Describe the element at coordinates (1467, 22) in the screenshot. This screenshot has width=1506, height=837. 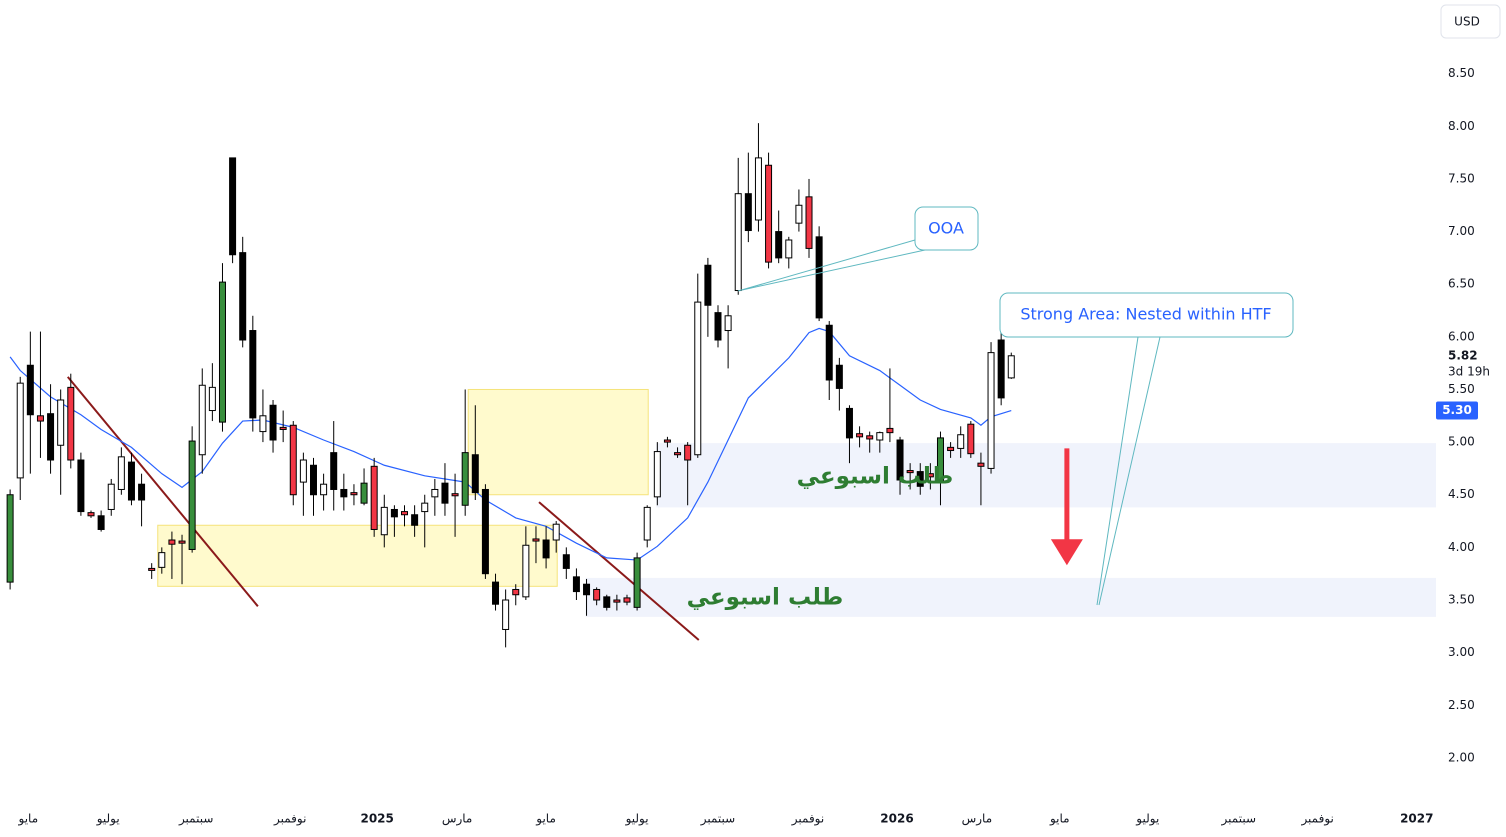
I see `currency: USD` at that location.